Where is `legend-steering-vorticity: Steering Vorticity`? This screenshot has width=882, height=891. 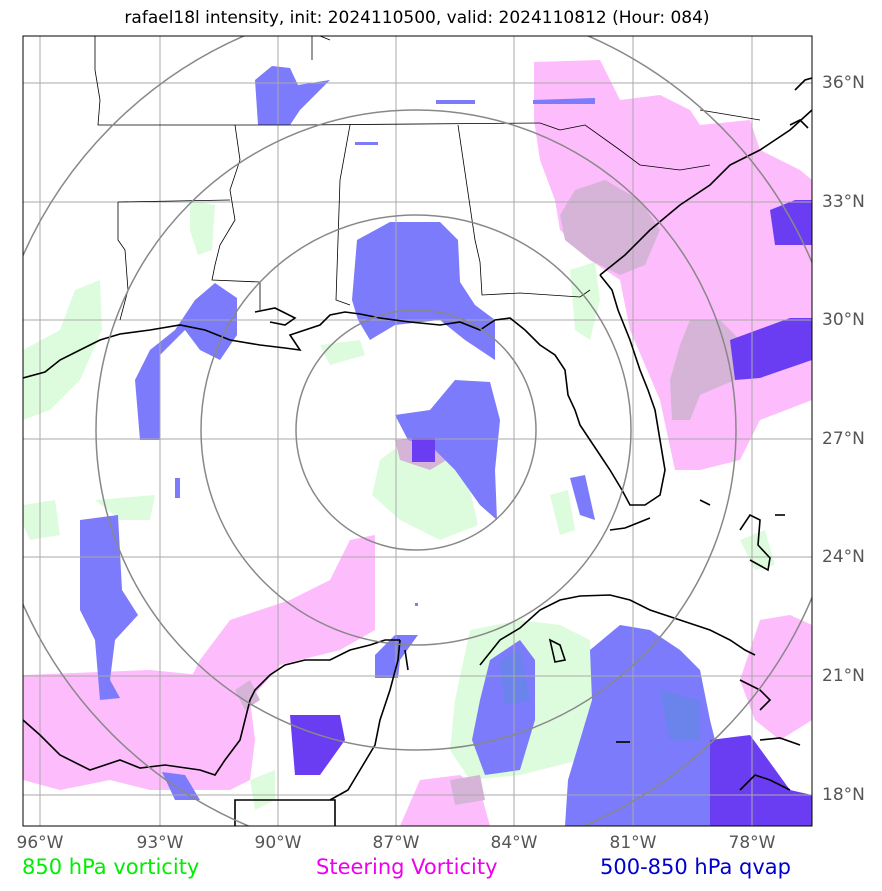 legend-steering-vorticity: Steering Vorticity is located at coordinates (407, 867).